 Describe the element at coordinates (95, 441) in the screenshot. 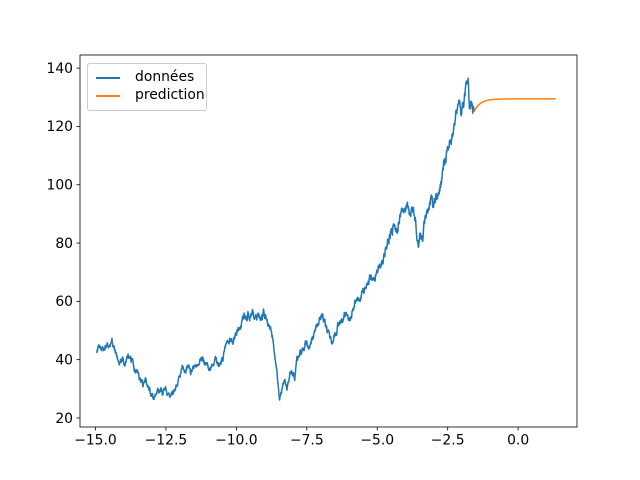

I see `x-tick-label: −15.0` at that location.